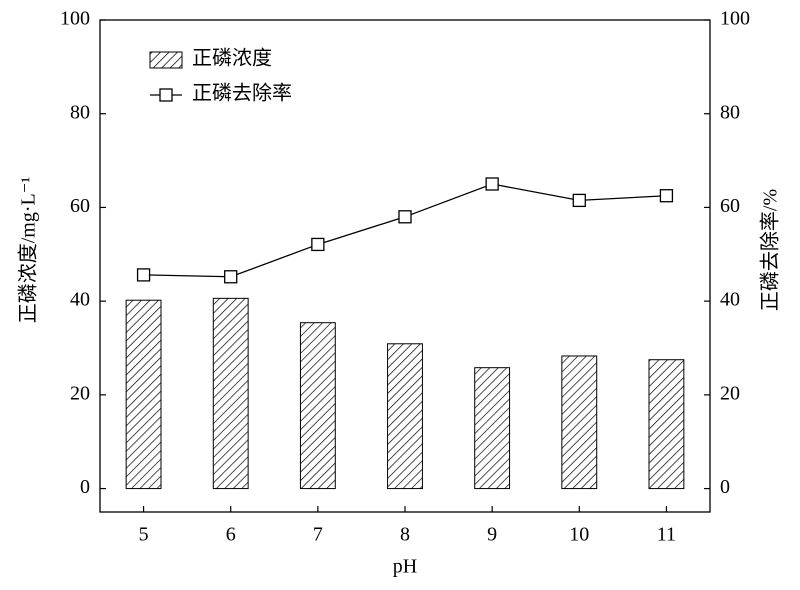  Describe the element at coordinates (242, 93) in the screenshot. I see `legend-label: 正磷去除率` at that location.